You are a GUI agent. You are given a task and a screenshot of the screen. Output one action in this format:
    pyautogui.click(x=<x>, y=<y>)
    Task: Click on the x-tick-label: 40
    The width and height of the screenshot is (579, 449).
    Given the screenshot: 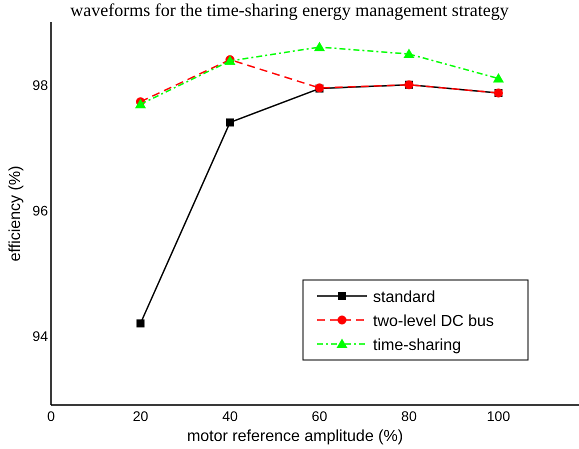 What is the action you would take?
    pyautogui.click(x=230, y=416)
    